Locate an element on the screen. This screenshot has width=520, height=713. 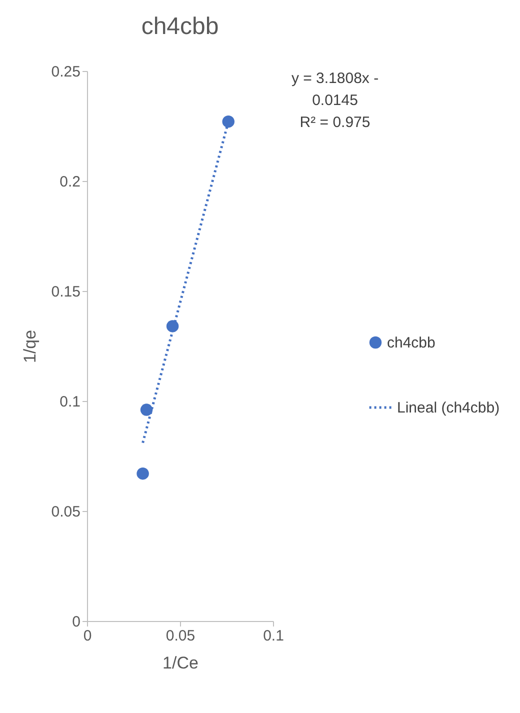
text: R² = 0.975 is located at coordinates (335, 122).